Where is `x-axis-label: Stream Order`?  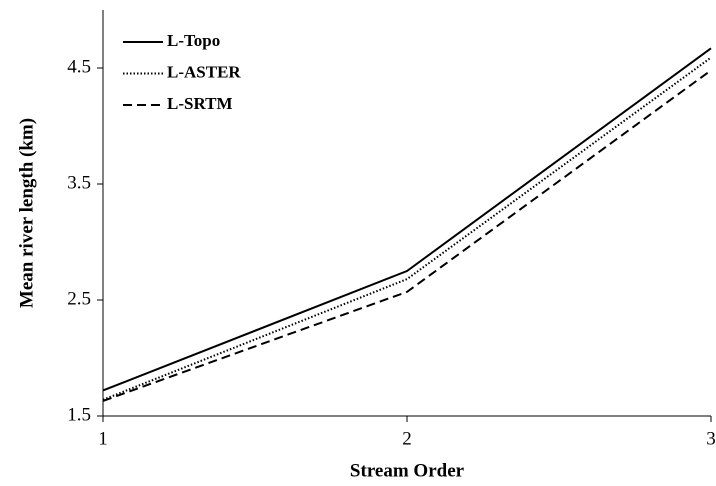 x-axis-label: Stream Order is located at coordinates (407, 470).